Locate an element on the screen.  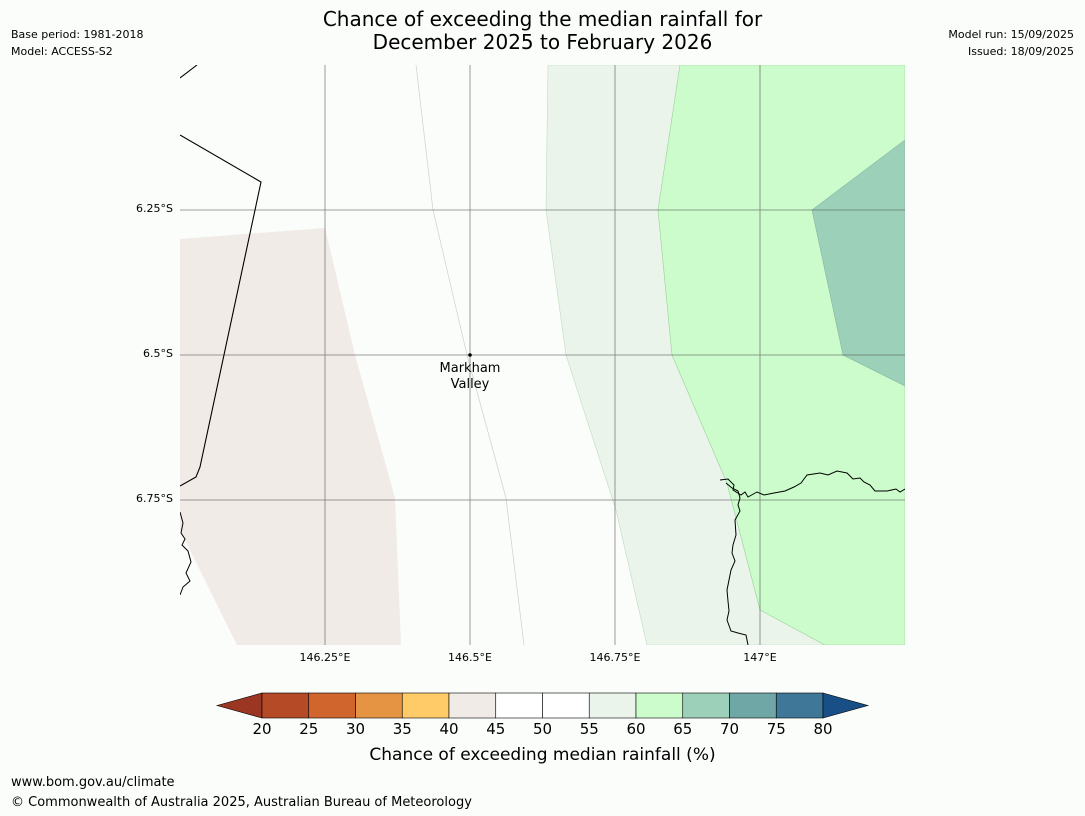
colorbar-tick-label: 20 is located at coordinates (262, 729).